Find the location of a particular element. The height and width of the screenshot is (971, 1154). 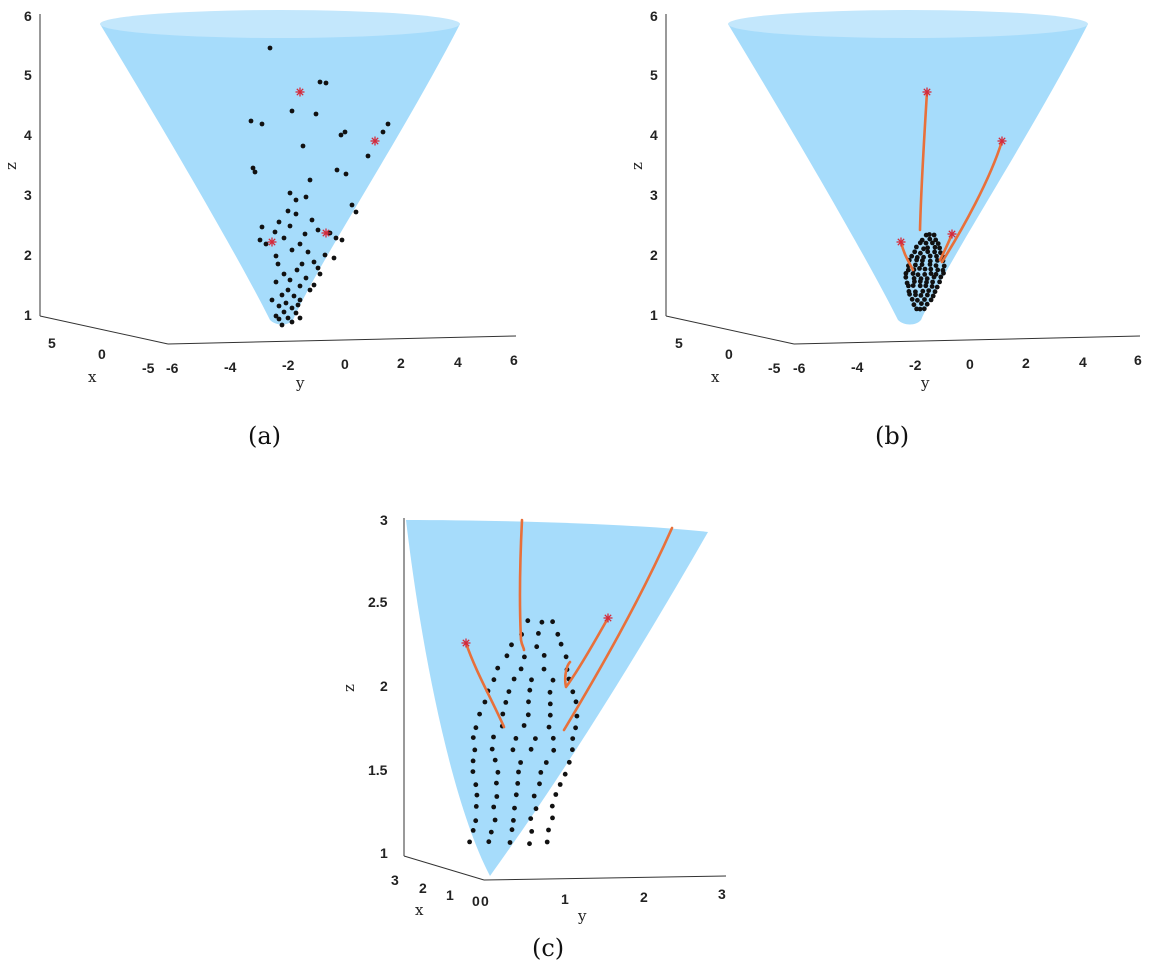

cone-rim-a is located at coordinates (280, 24).